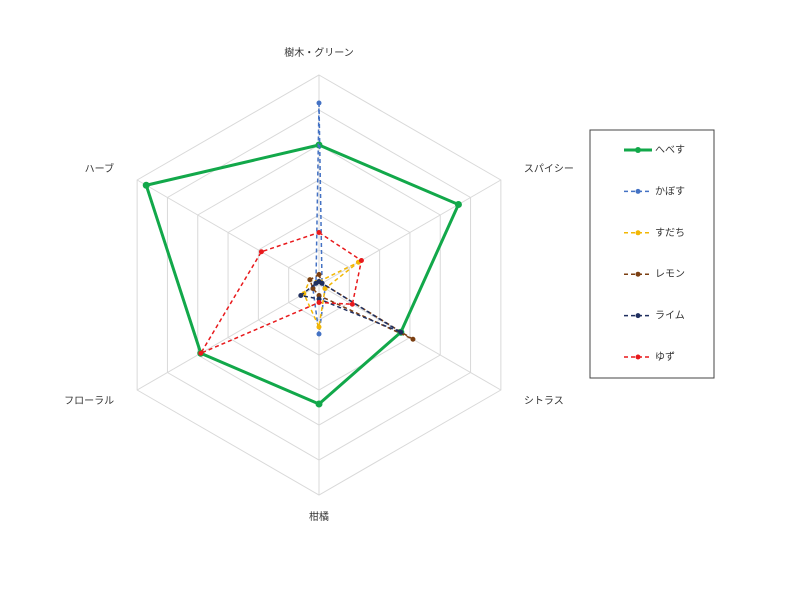  Describe the element at coordinates (544, 401) in the screenshot. I see `axis-label: シトラス` at that location.